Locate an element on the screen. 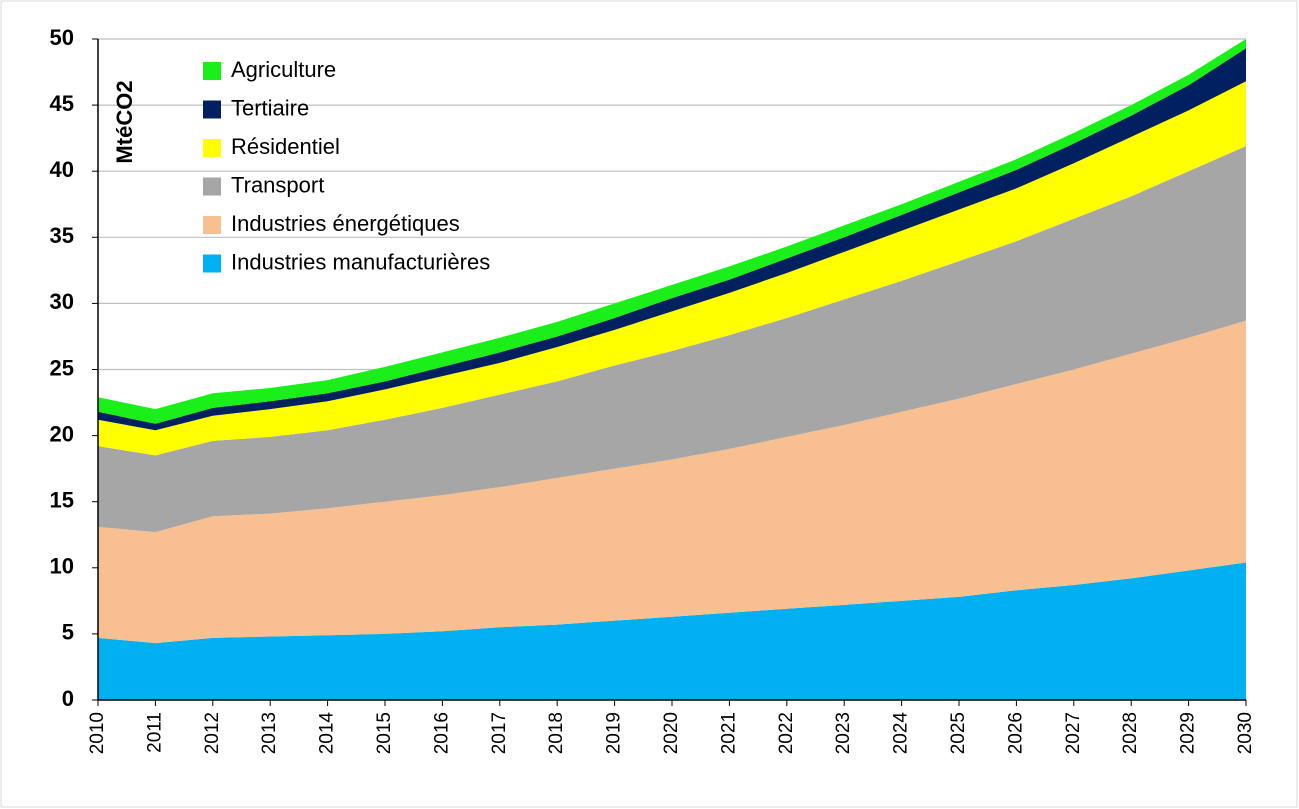  x-tick-label: 2029 is located at coordinates (1188, 733).